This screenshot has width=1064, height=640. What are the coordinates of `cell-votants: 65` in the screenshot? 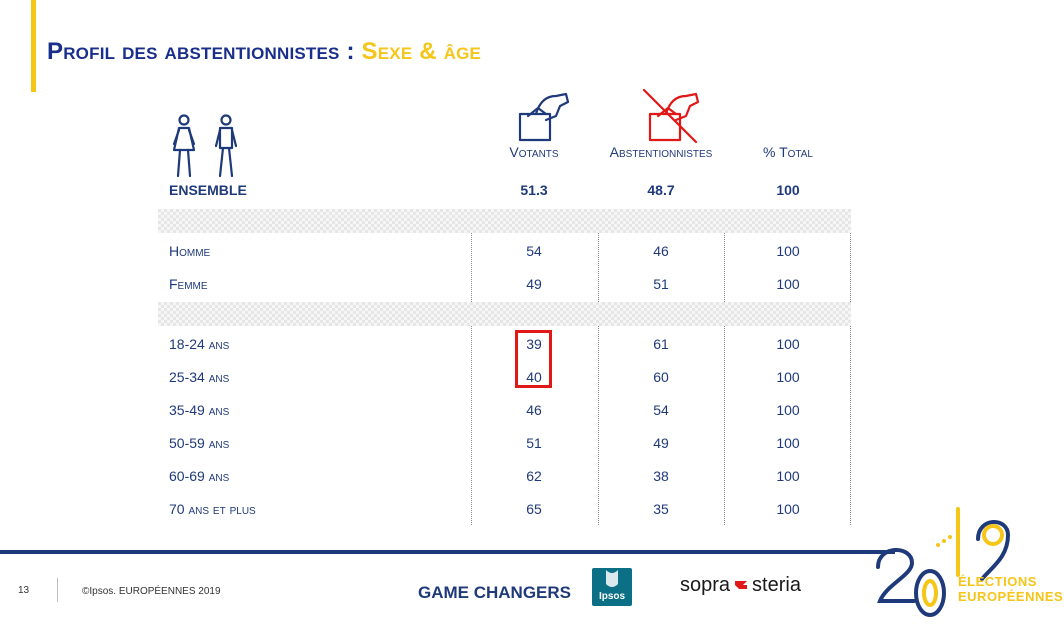 It's located at (534, 509).